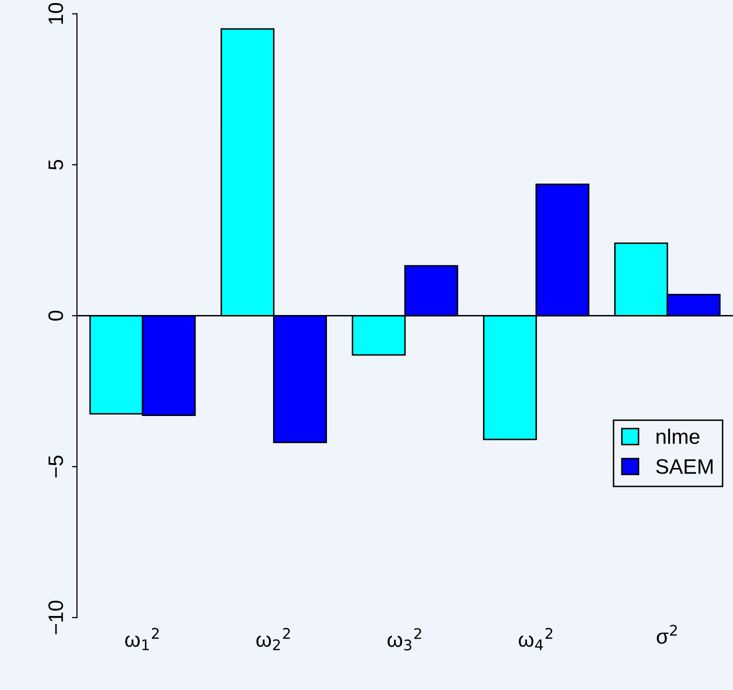 The image size is (733, 690). I want to click on x-tick-label: ω$_{3}$$^{2}$, so click(405, 639).